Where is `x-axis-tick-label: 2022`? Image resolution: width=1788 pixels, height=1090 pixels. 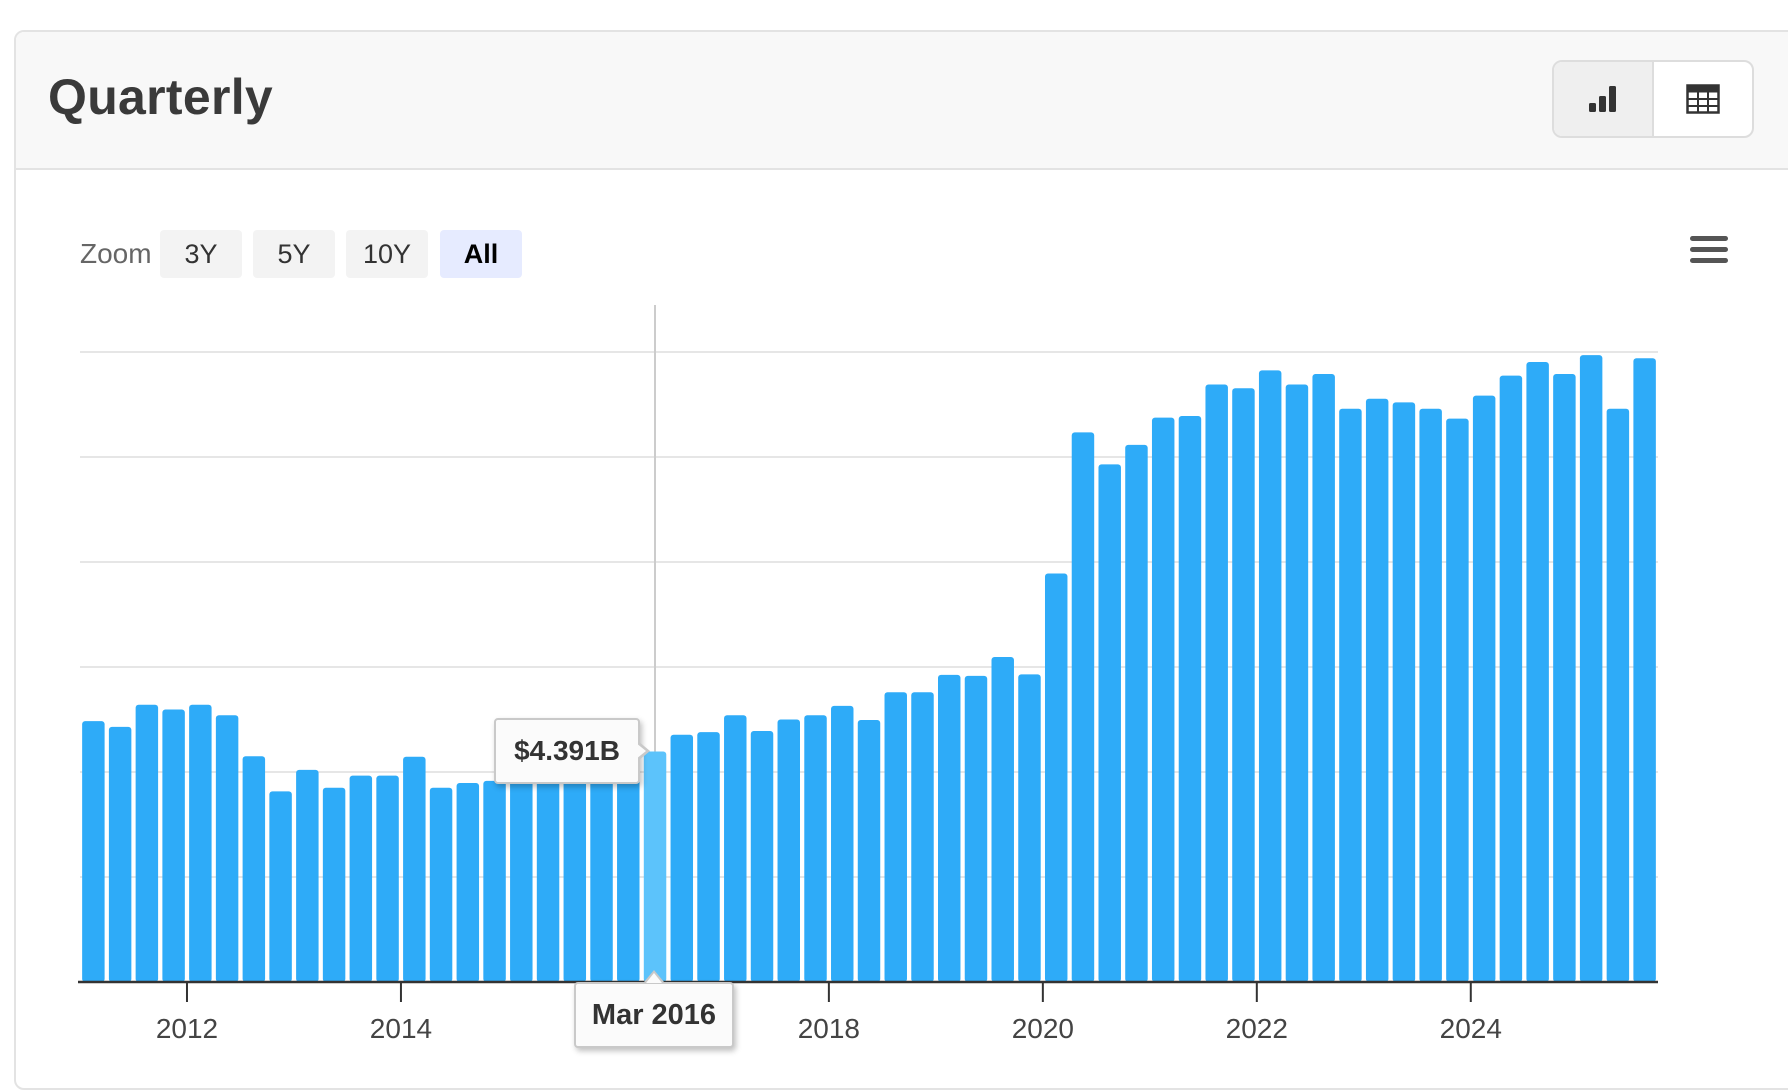
x-axis-tick-label: 2022 is located at coordinates (1257, 1028).